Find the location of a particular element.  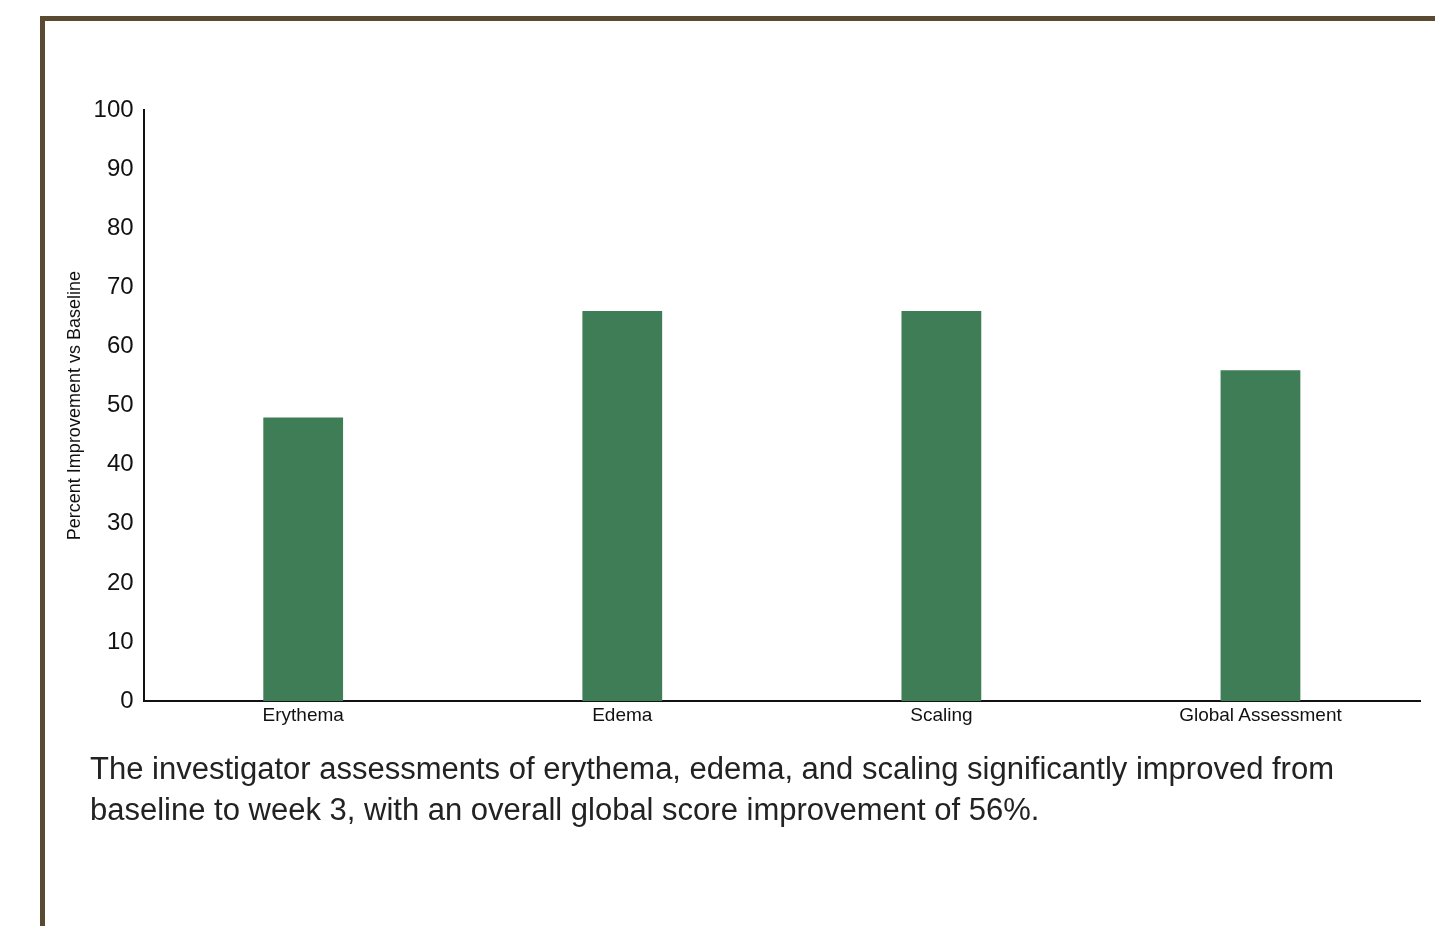

y-axis-title: Percent Improvement vs Baseline is located at coordinates (73, 406).